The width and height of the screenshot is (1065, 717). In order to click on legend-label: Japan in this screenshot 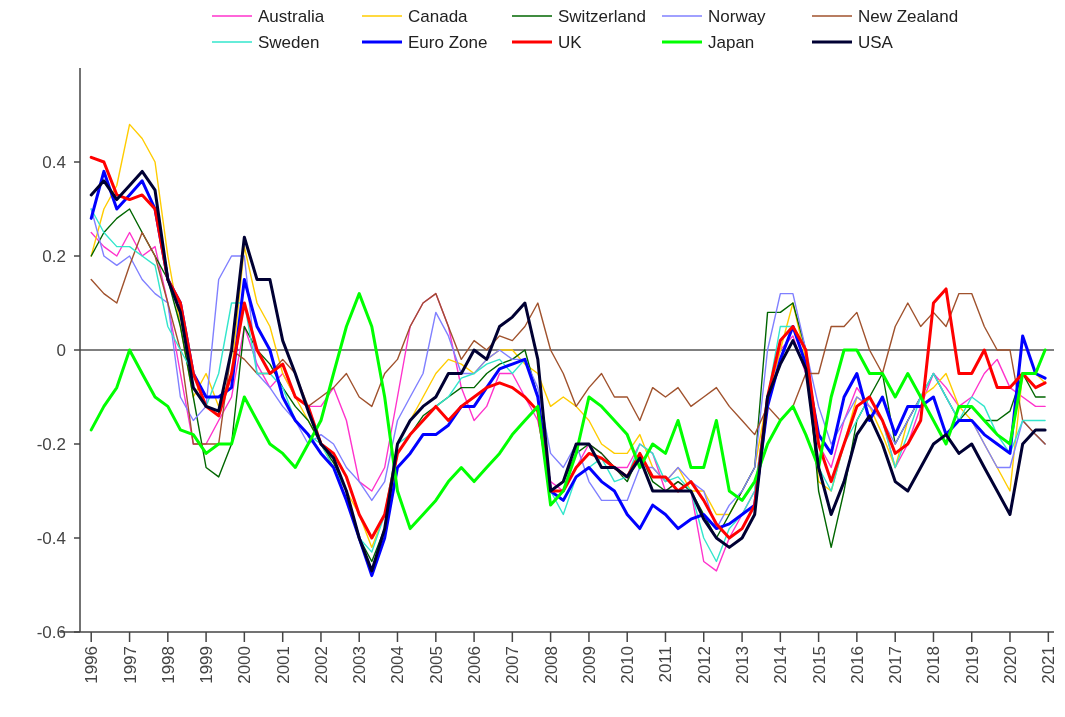, I will do `click(731, 42)`.